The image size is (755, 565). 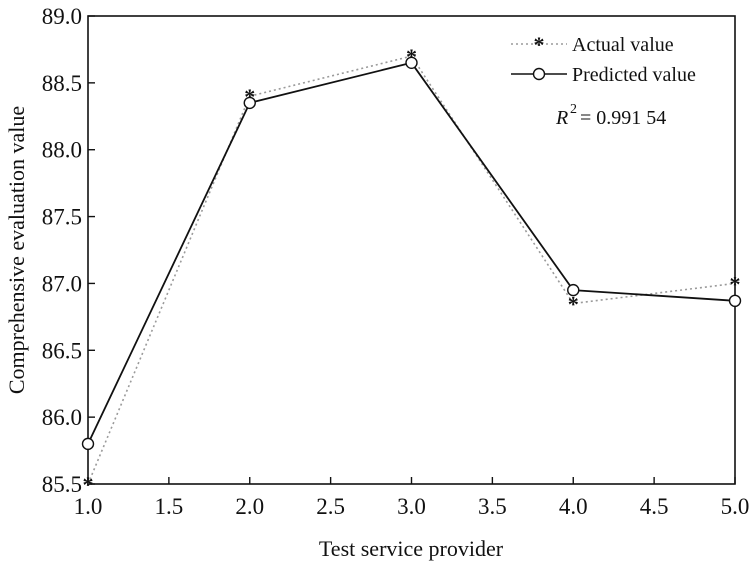 I want to click on x-tick-label: 1.0, so click(x=88, y=506).